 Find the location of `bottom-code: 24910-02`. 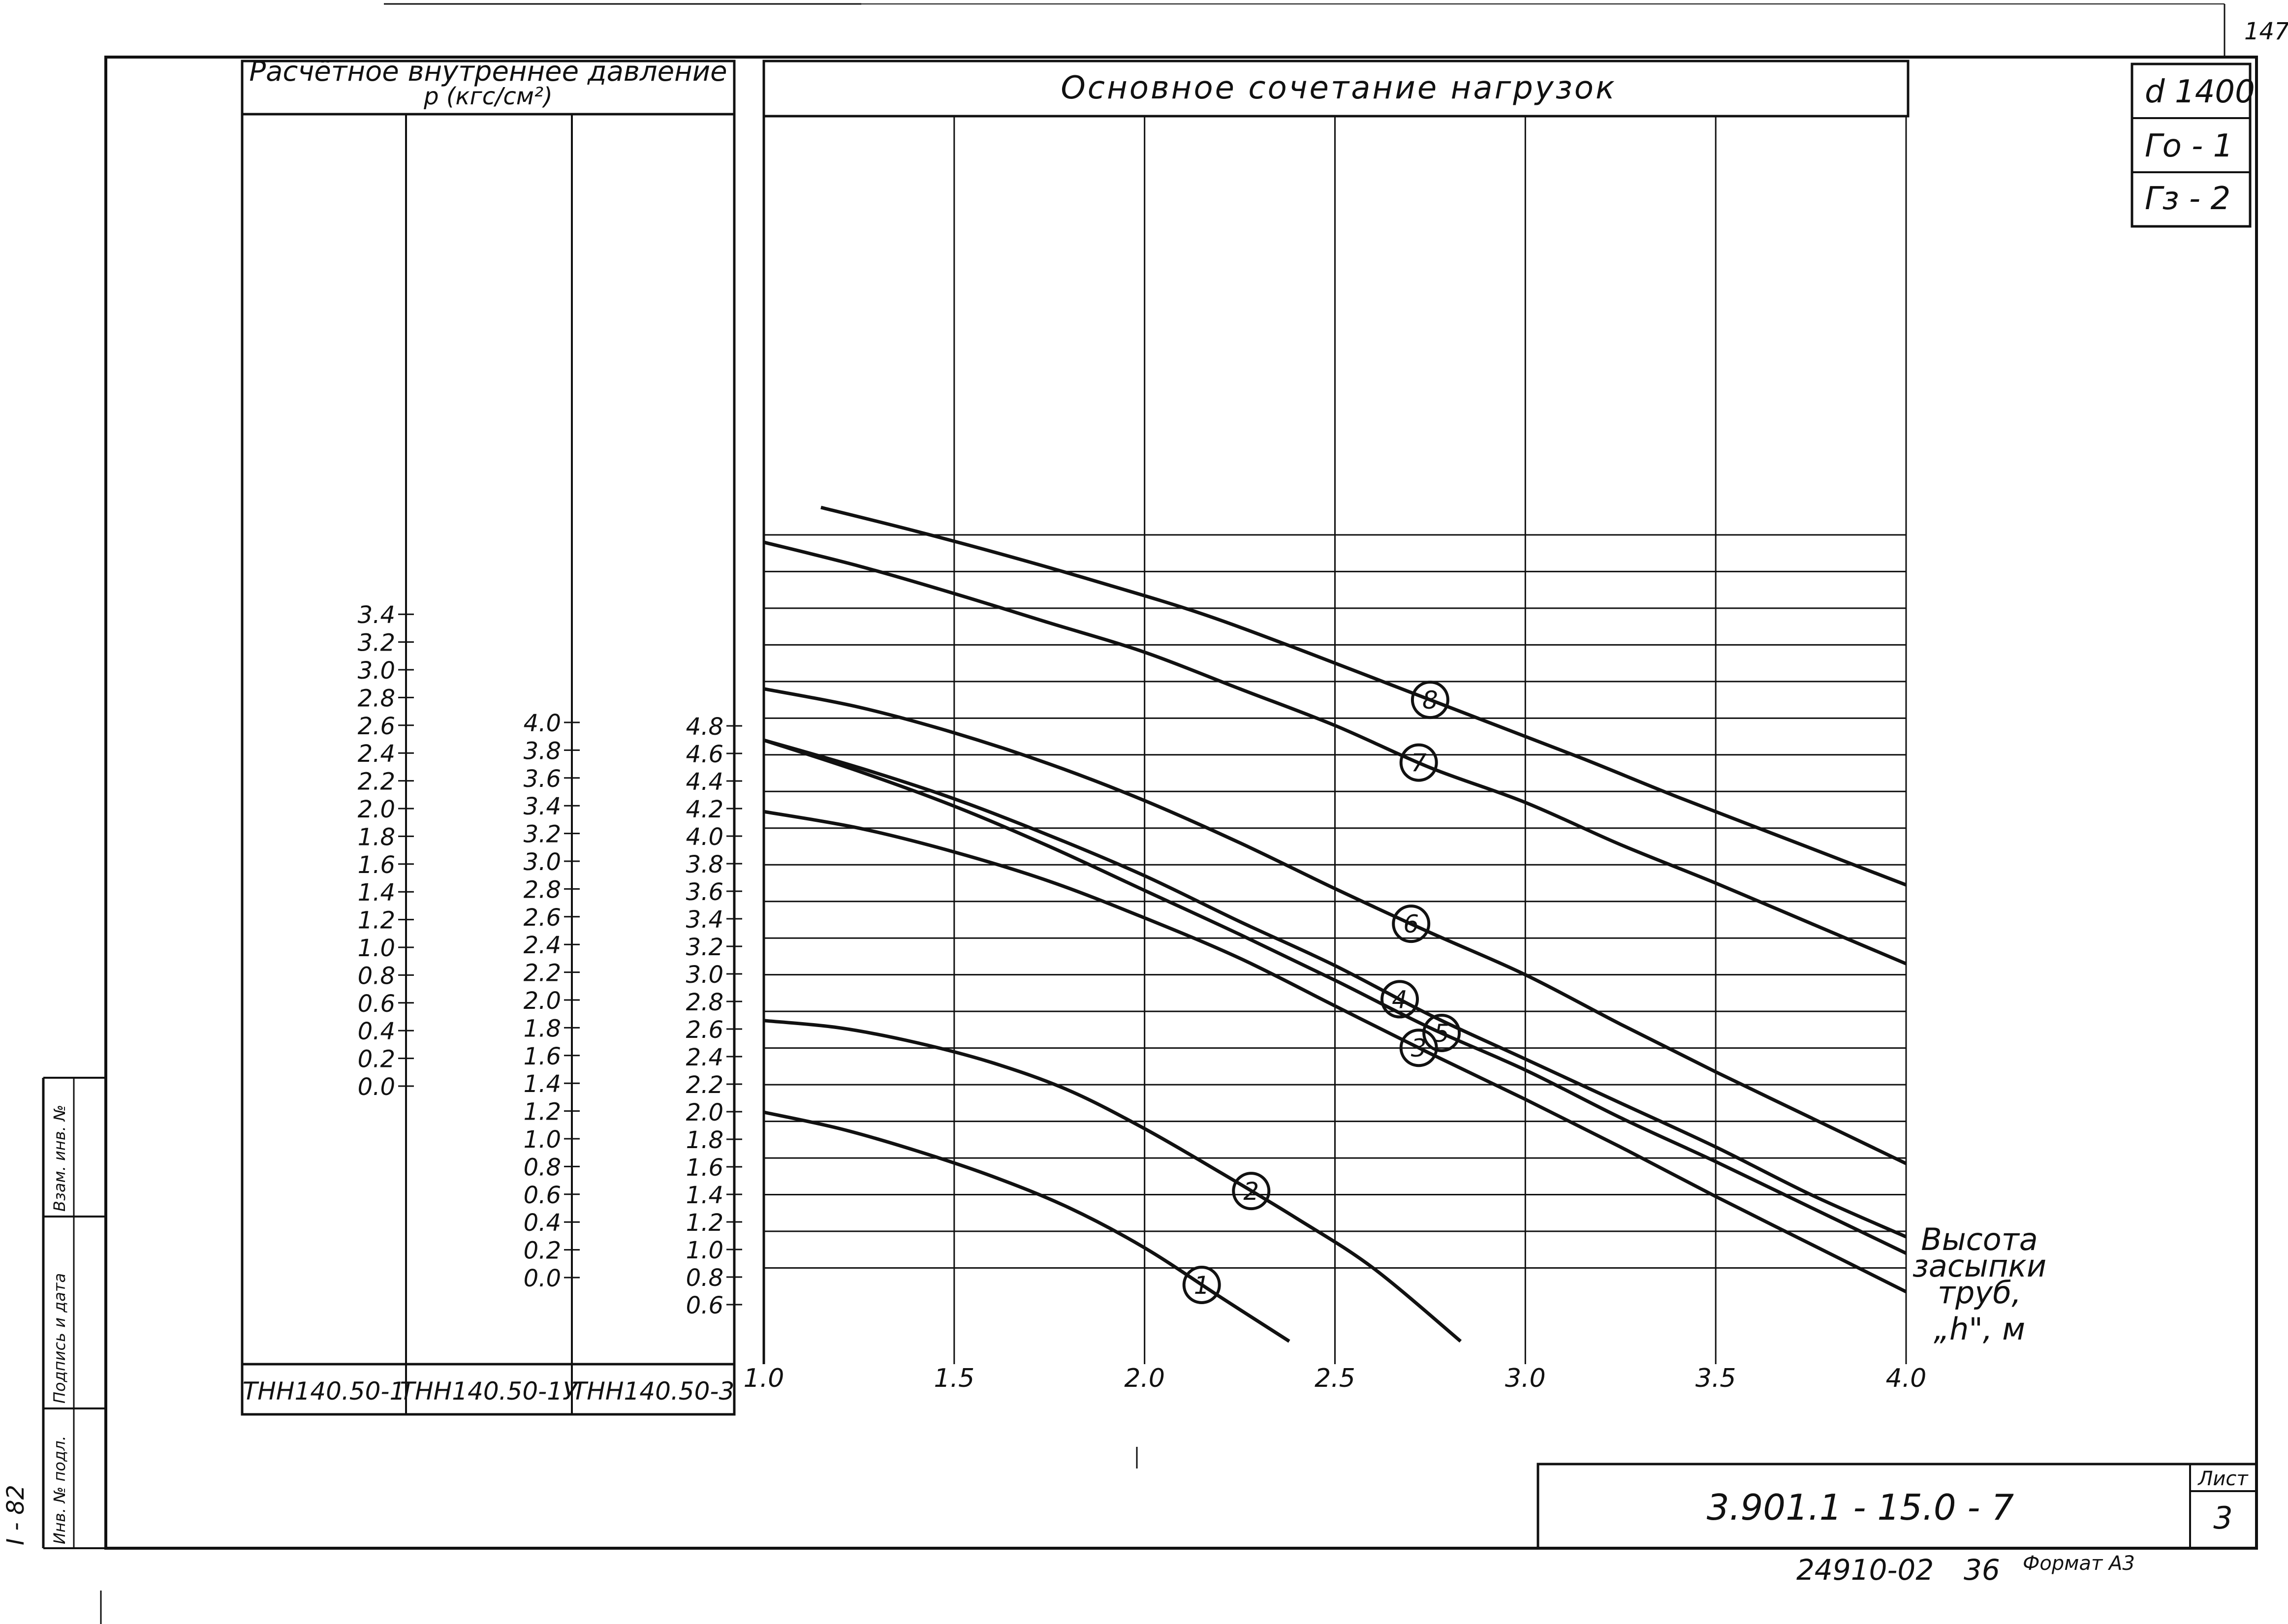

bottom-code: 24910-02 is located at coordinates (1865, 1570).